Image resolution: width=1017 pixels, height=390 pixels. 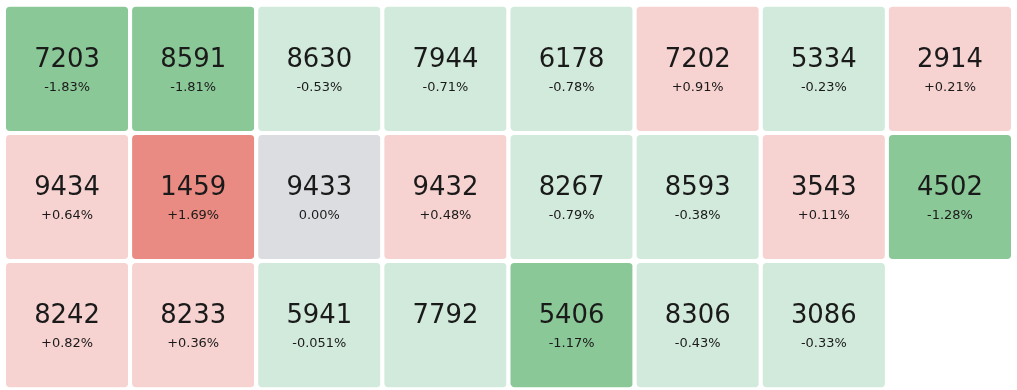 What do you see at coordinates (950, 214) in the screenshot?
I see `data-label: -1.28%` at bounding box center [950, 214].